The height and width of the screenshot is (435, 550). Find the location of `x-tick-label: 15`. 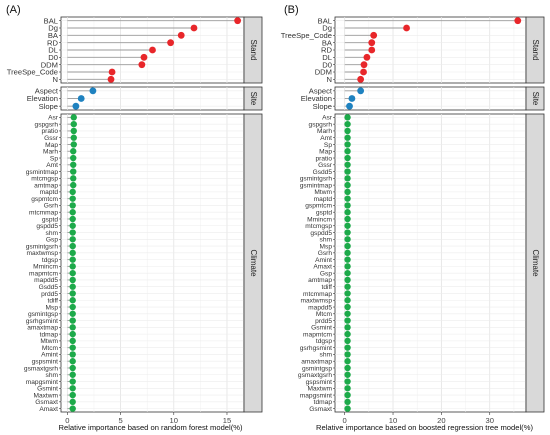

x-tick-label: 15 is located at coordinates (227, 420).